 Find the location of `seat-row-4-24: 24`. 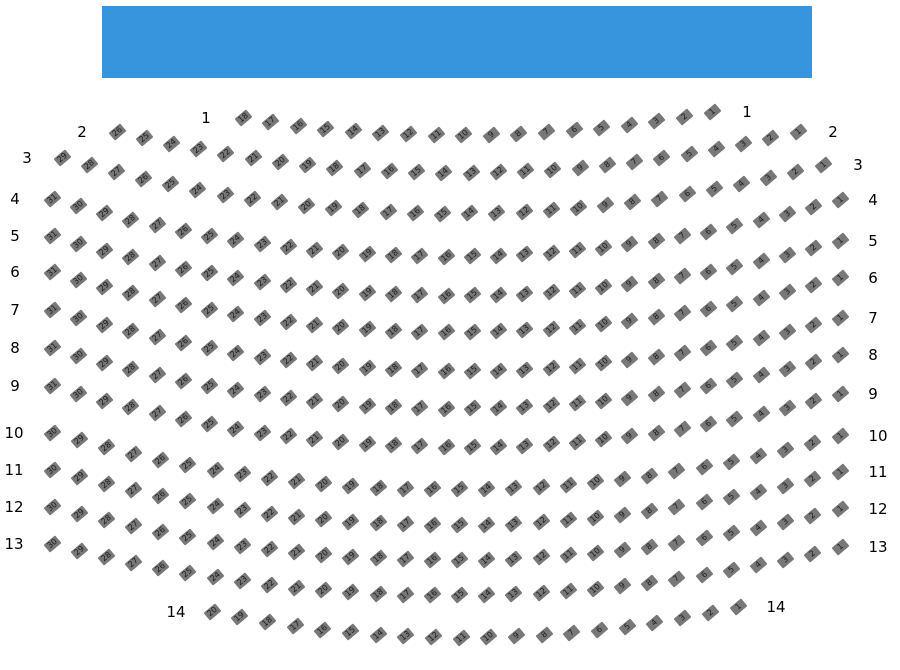

seat-row-4-24: 24 is located at coordinates (235, 240).